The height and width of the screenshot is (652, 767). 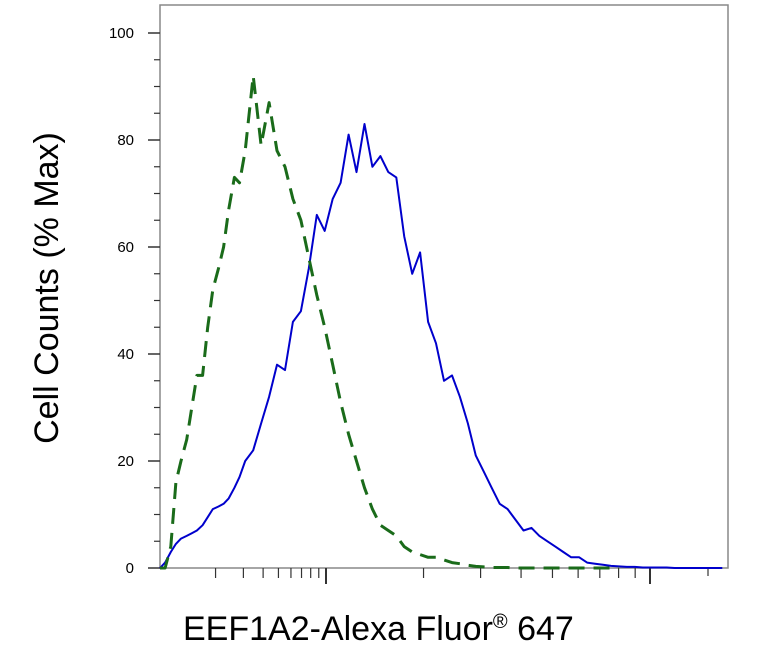 What do you see at coordinates (338, 629) in the screenshot?
I see `x-axis-title-main: EEF1A2-Alexa Fluor` at bounding box center [338, 629].